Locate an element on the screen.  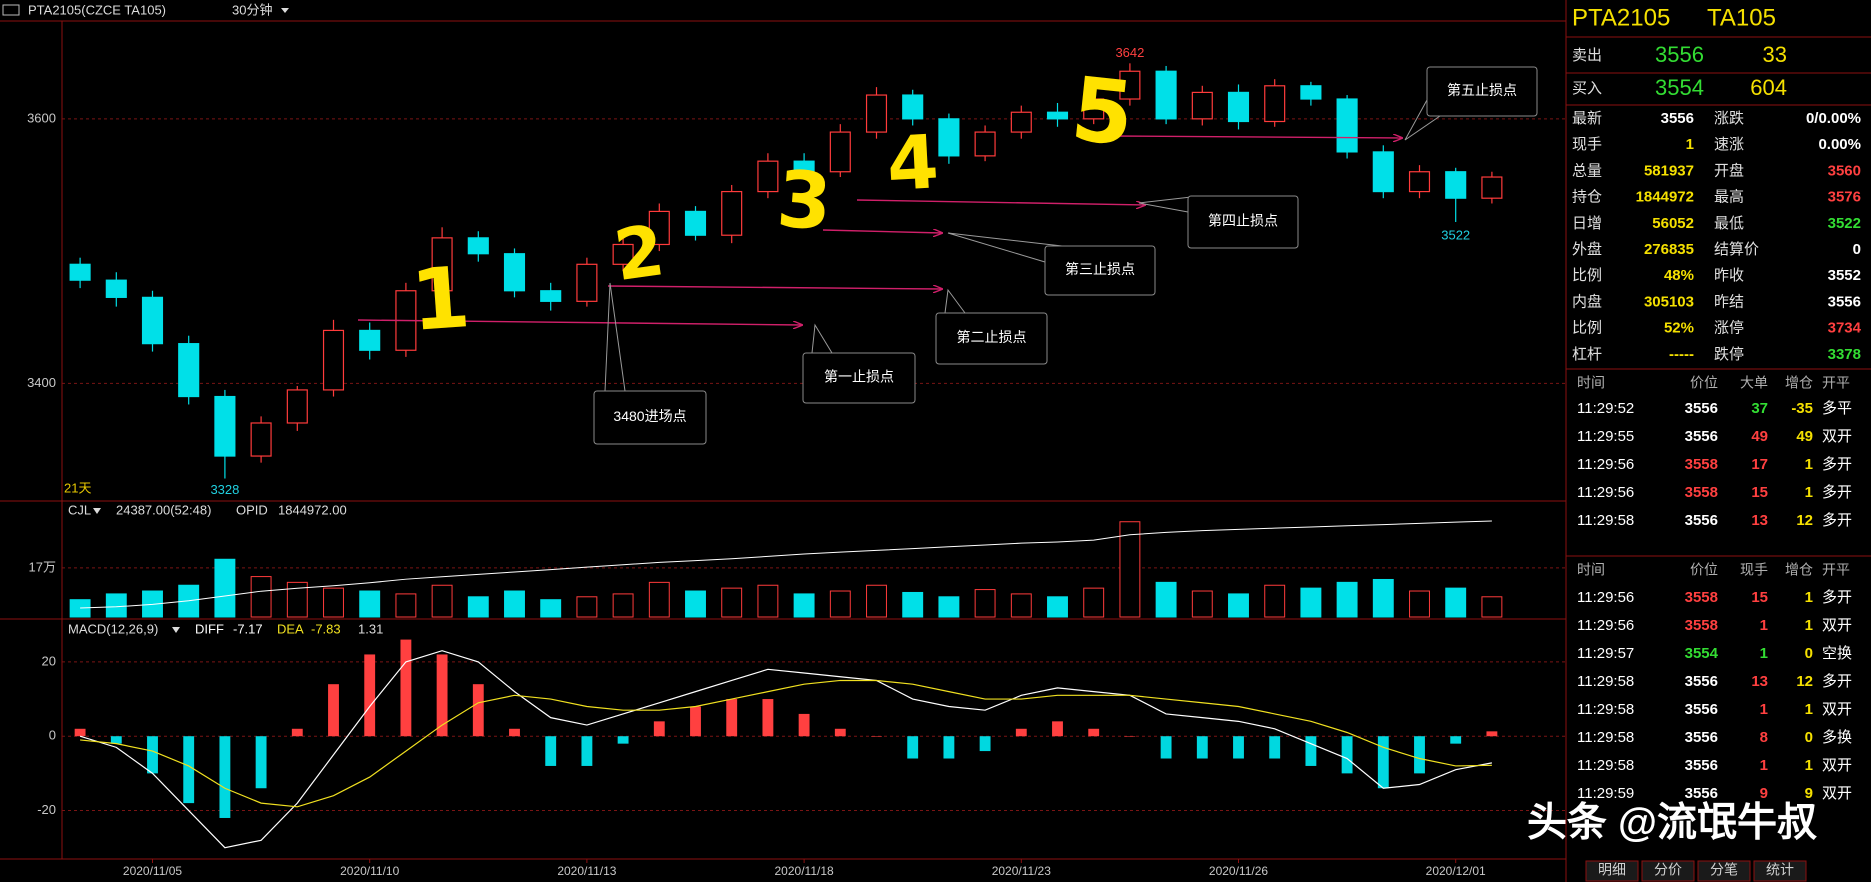
stat-label: 昨结 is located at coordinates (1729, 301).